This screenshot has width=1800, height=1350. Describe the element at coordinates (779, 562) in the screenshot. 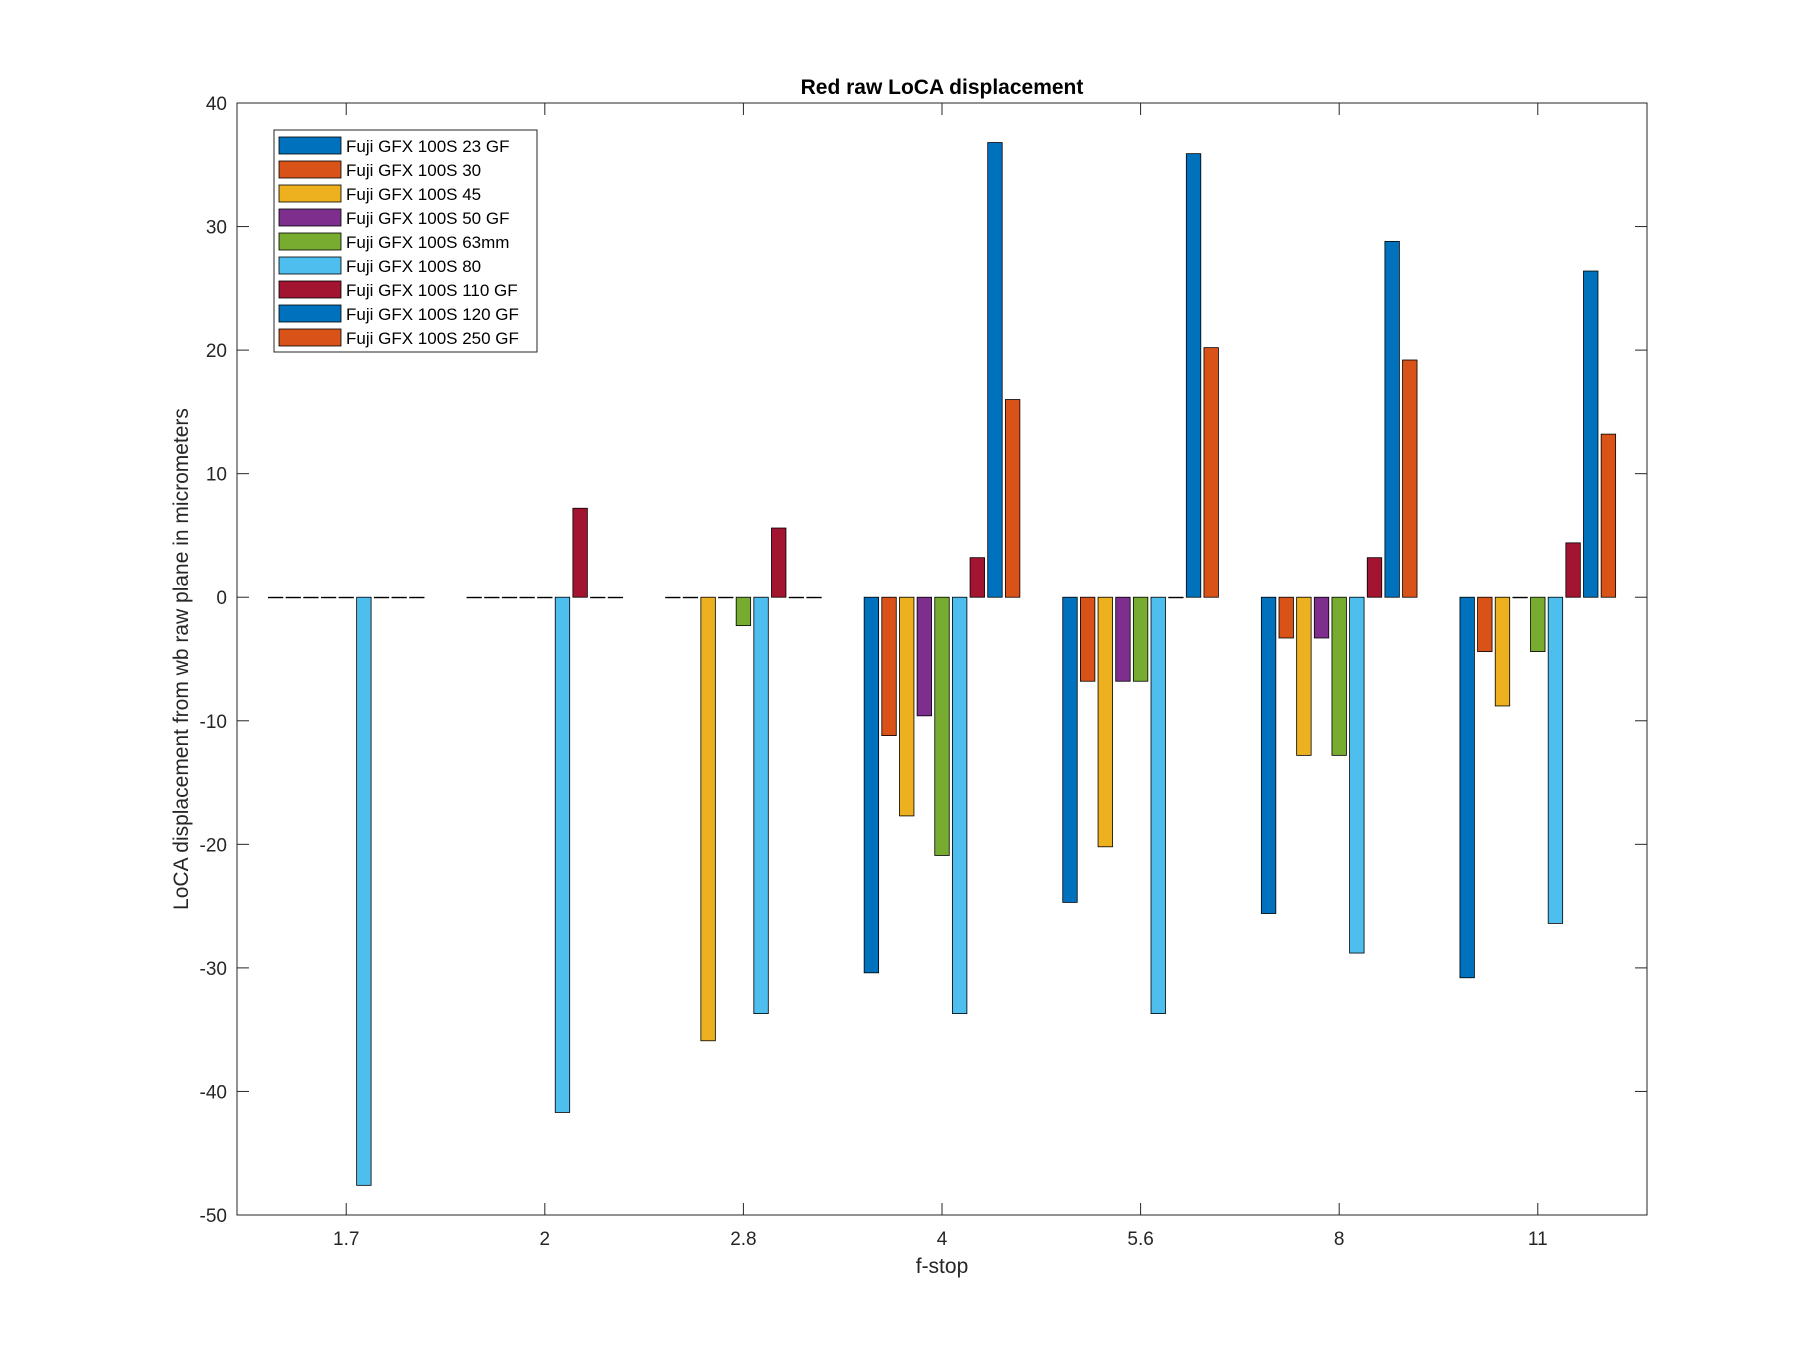

I see `bar-series-7-fstop-2.8` at that location.